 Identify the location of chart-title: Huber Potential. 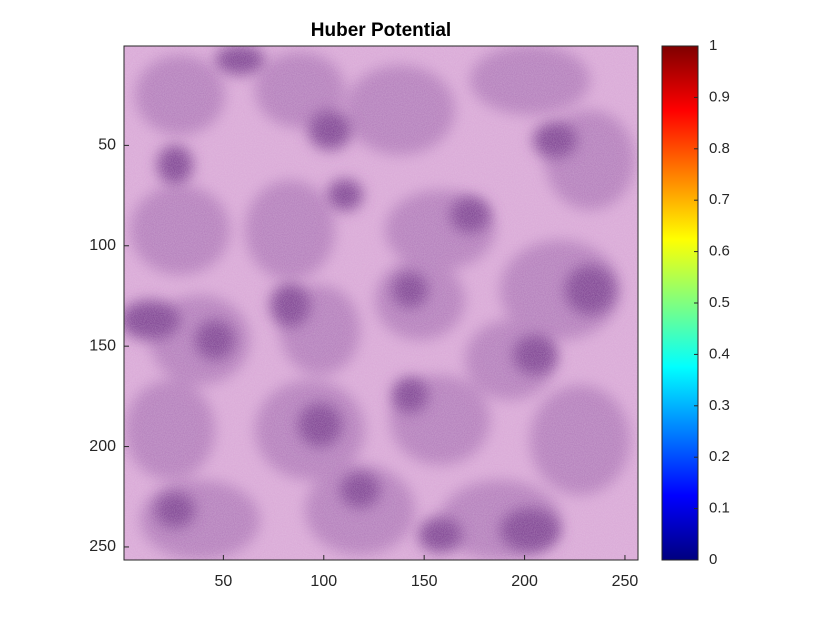
(381, 30).